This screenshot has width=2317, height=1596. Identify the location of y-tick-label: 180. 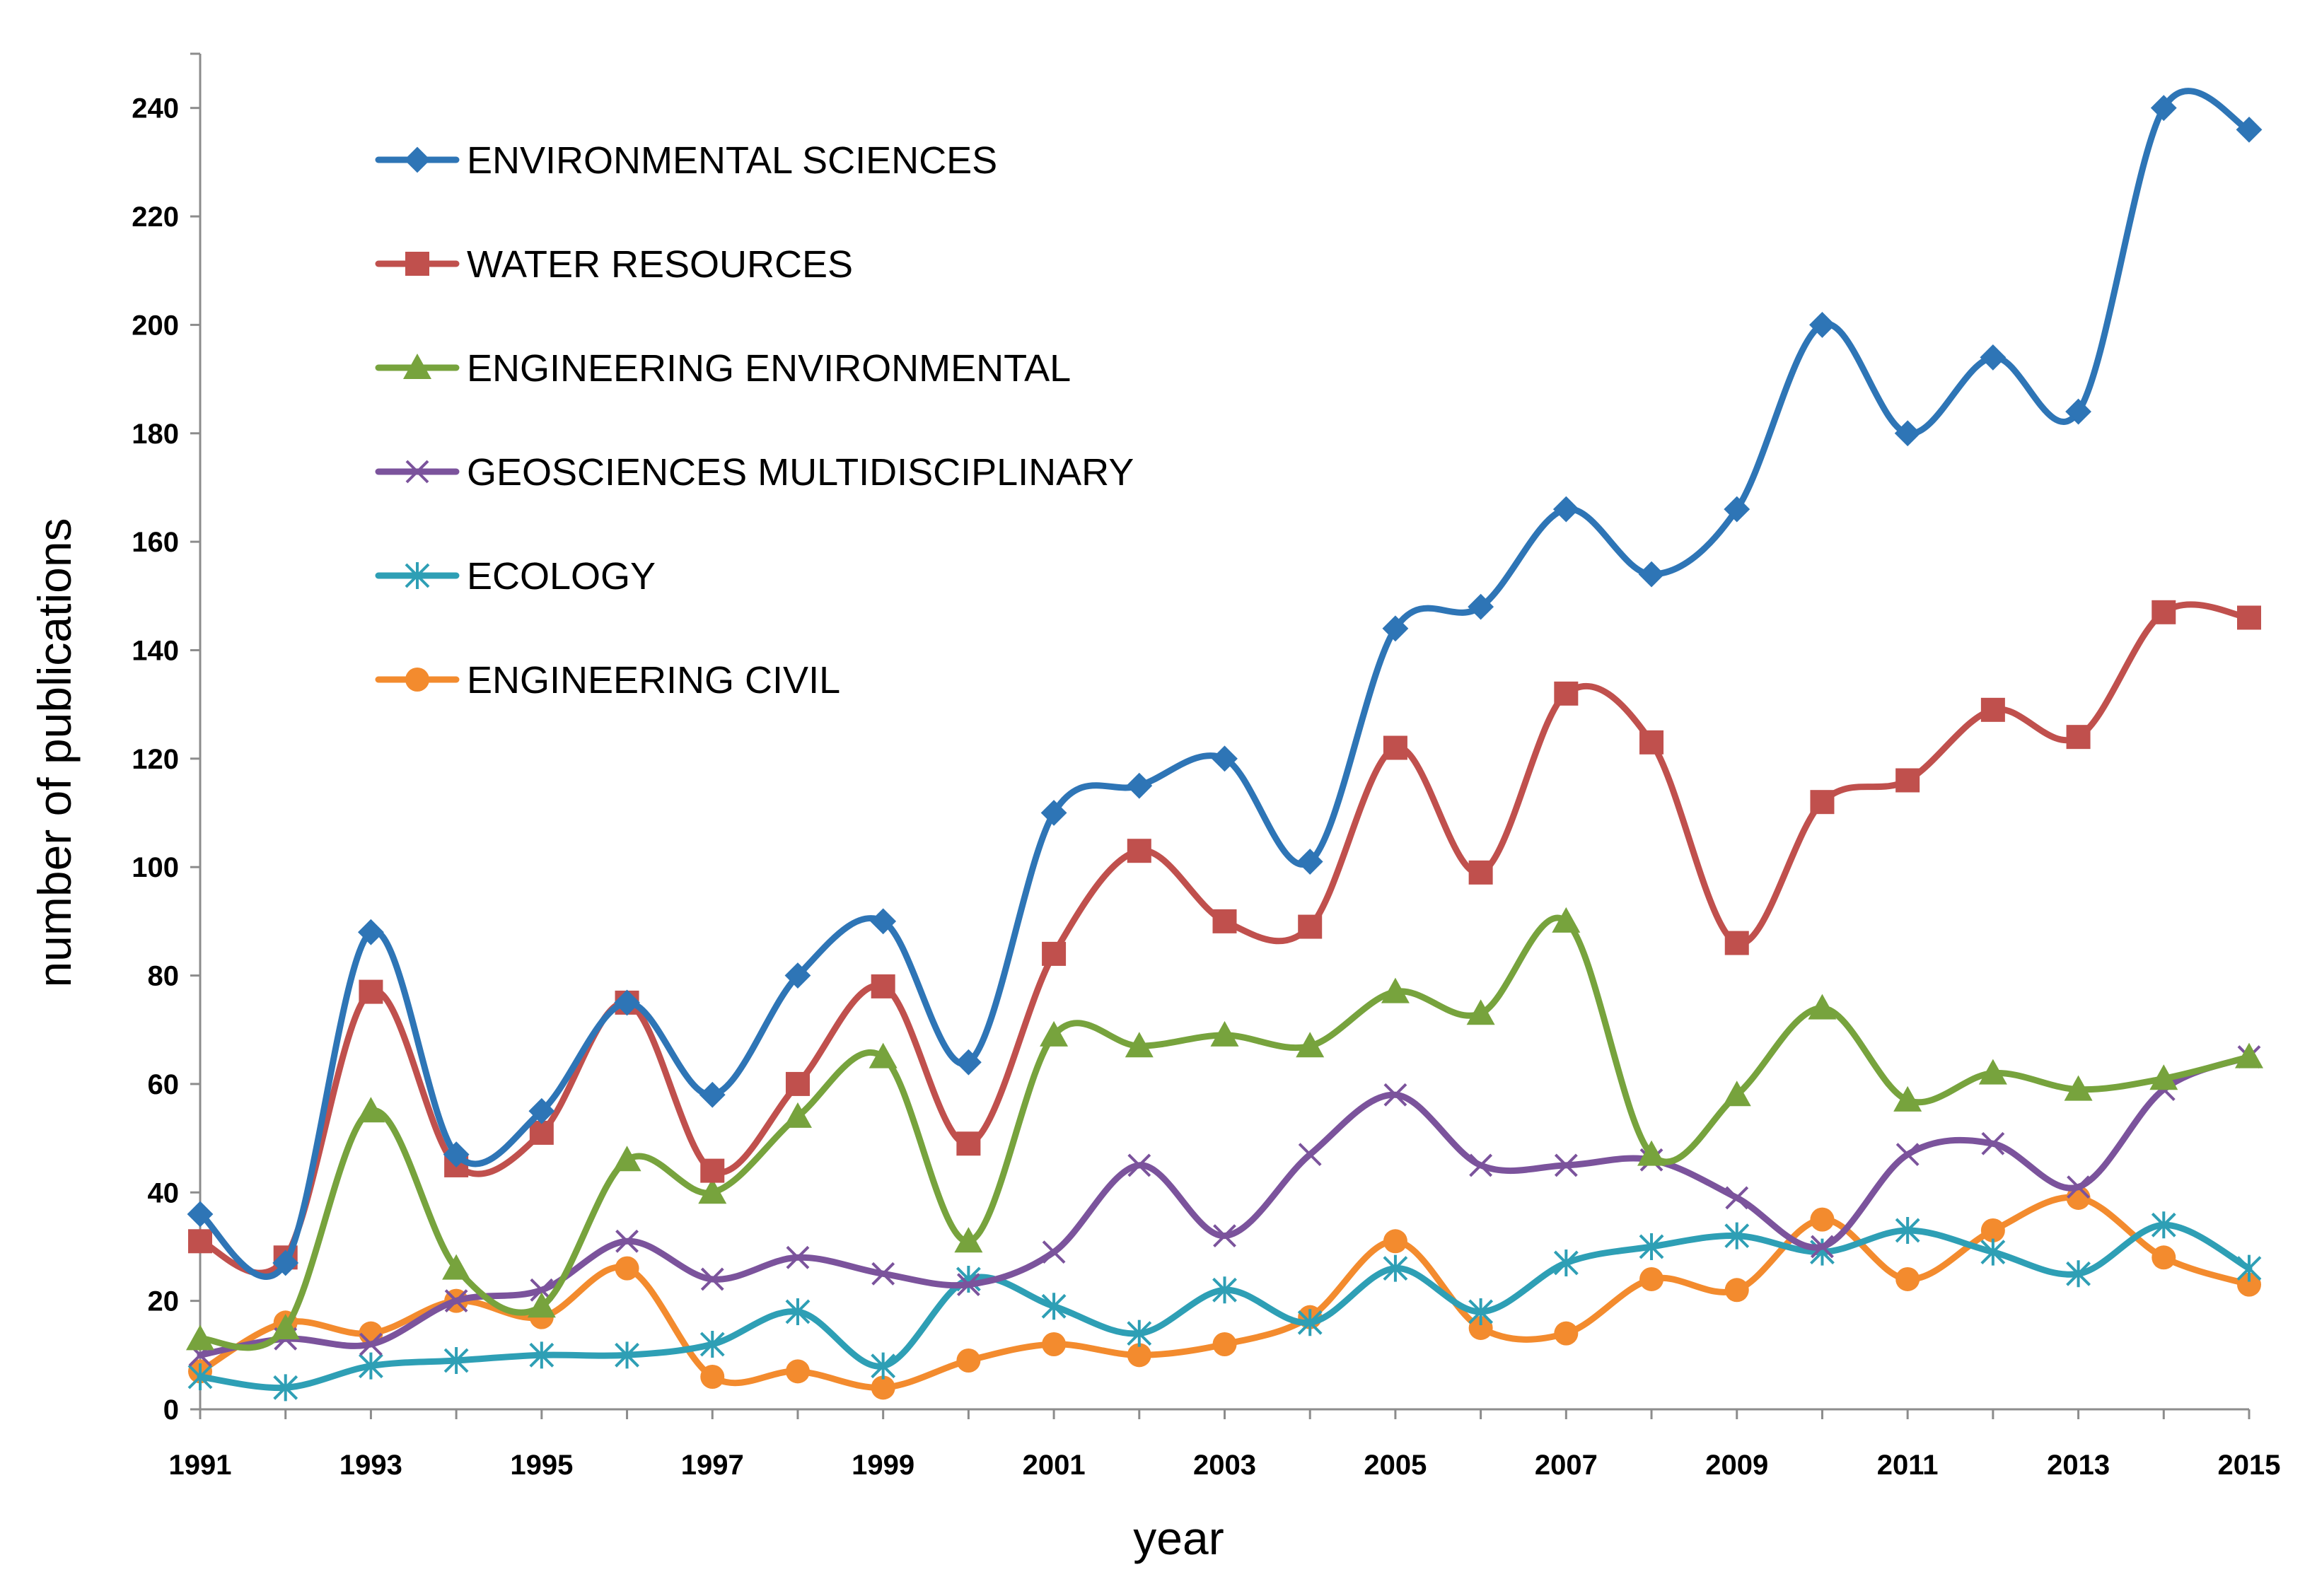
(155, 434).